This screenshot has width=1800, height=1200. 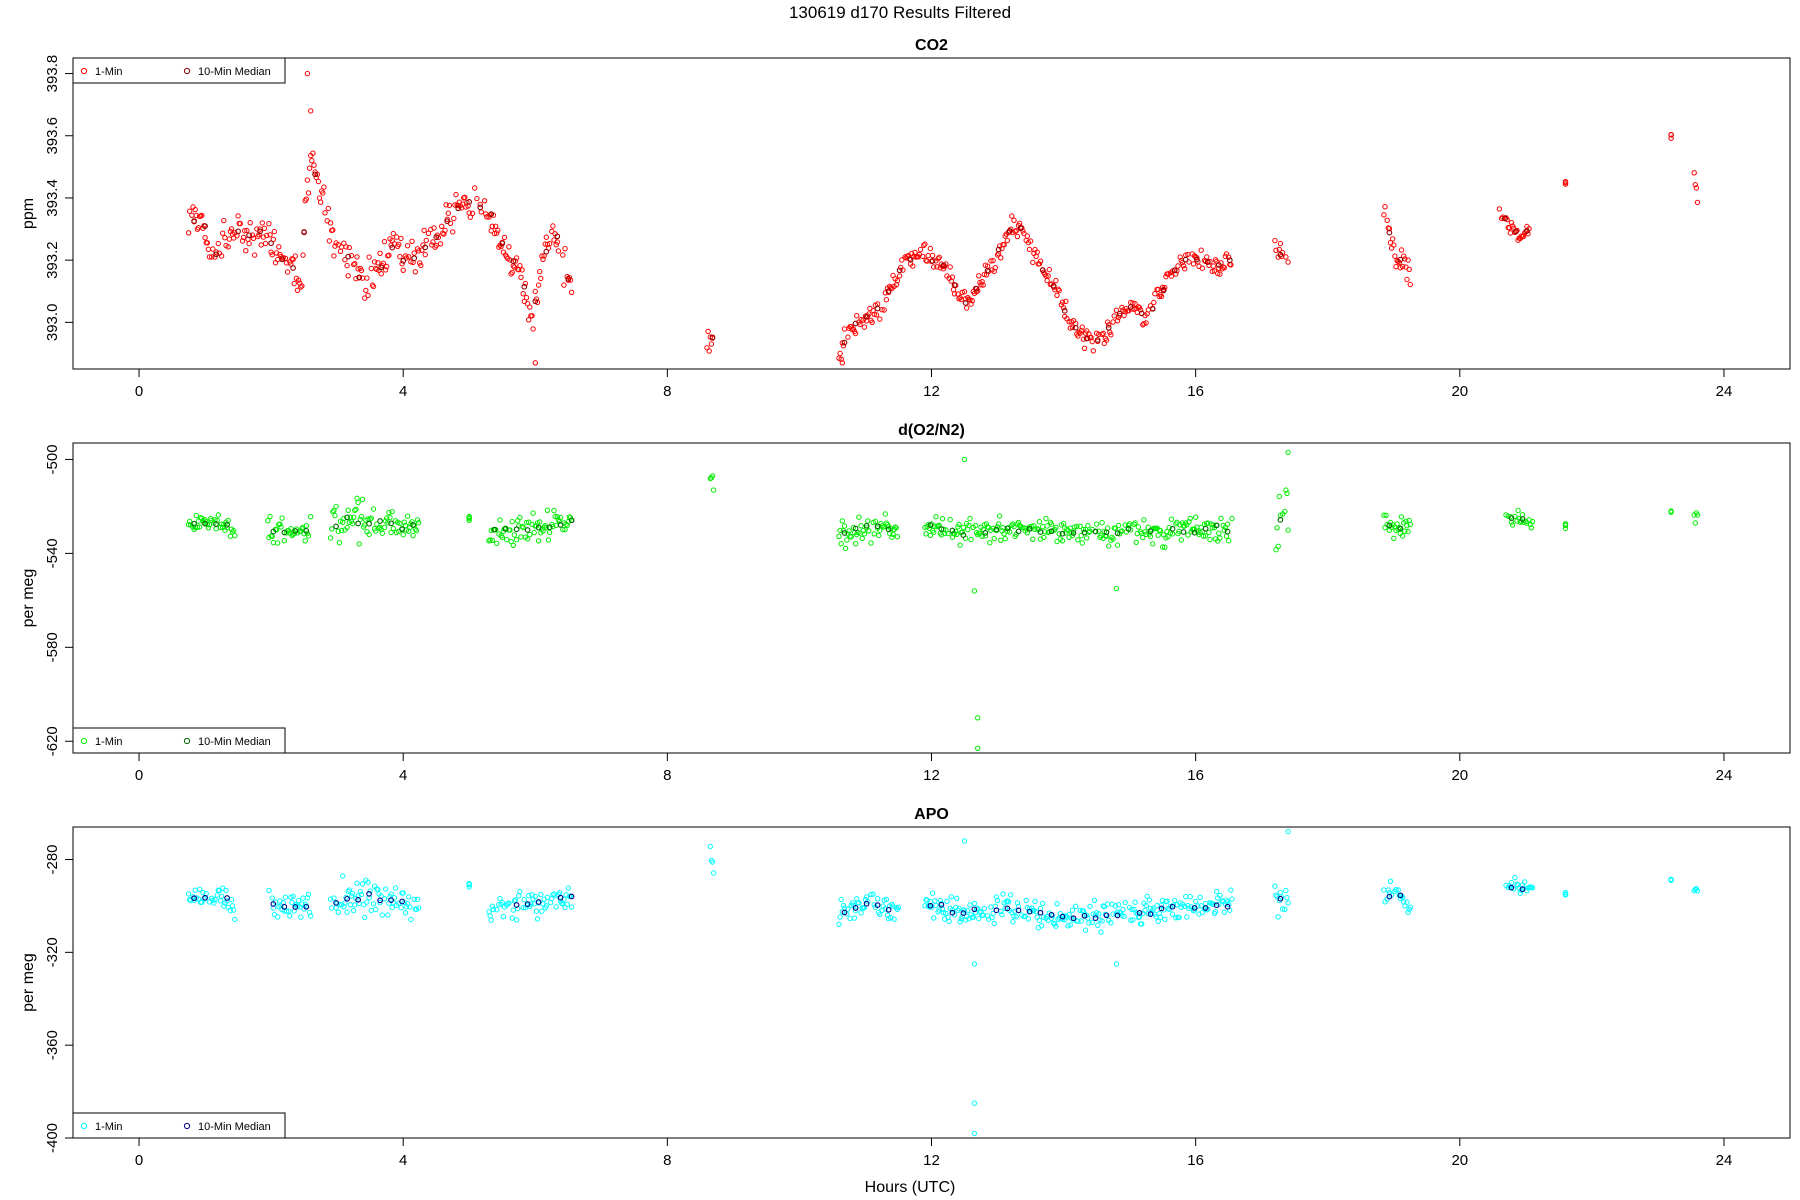 I want to click on apo-legend-median-label: 10-Min Median, so click(x=234, y=1127).